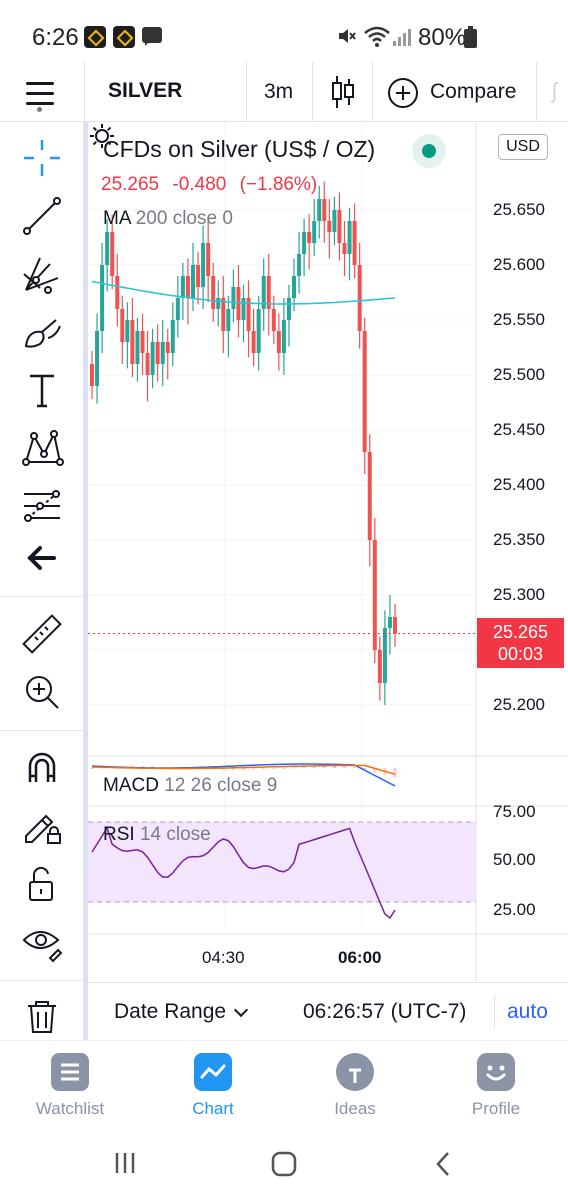  Describe the element at coordinates (42, 274) in the screenshot. I see `gann-fan-icon` at that location.